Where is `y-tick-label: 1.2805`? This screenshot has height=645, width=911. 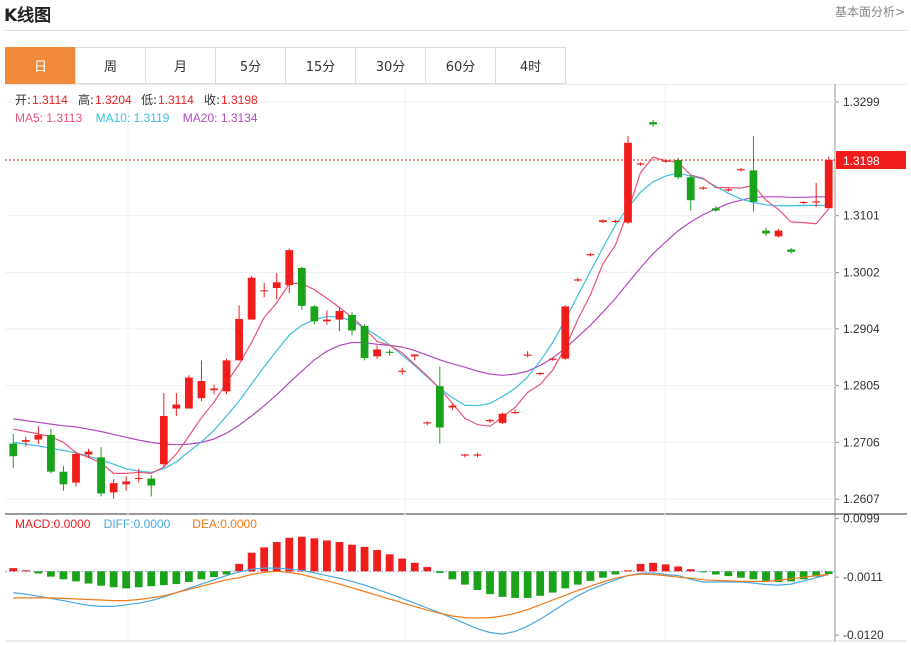
y-tick-label: 1.2805 is located at coordinates (861, 386).